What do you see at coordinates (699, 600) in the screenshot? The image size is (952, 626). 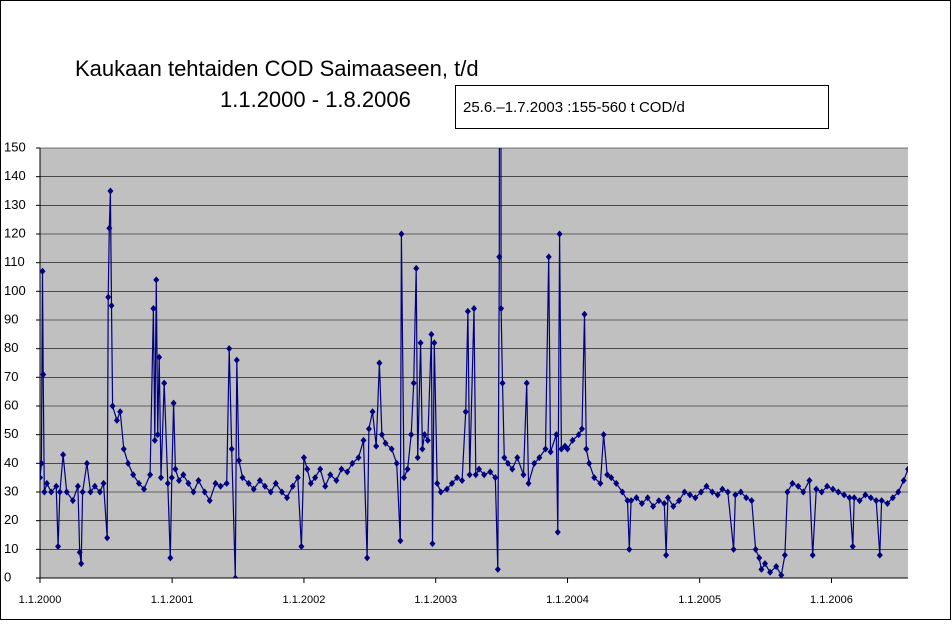 I see `x-tick-label: 1.1.2005` at bounding box center [699, 600].